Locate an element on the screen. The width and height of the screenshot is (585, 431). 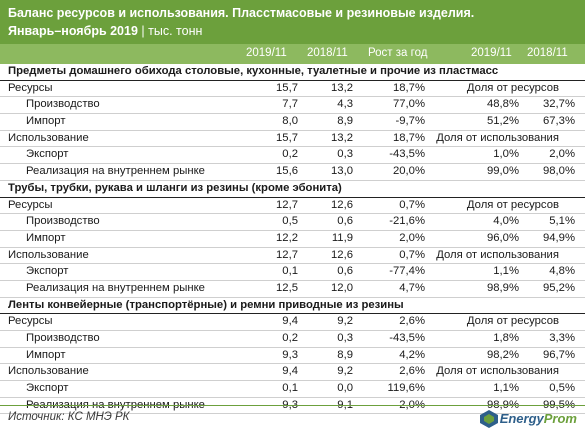
table-row: Производство 0,5 0,6 -21,6% 4,0% 5,1% is located at coordinates (292, 222).